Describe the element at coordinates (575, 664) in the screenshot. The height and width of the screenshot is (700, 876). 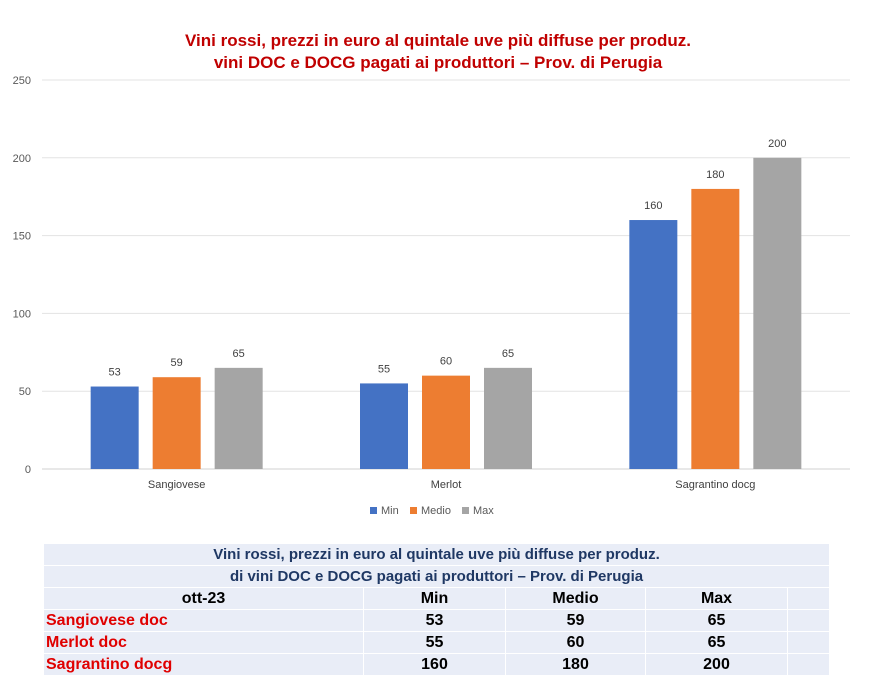
I see `table-cell: 180` at that location.